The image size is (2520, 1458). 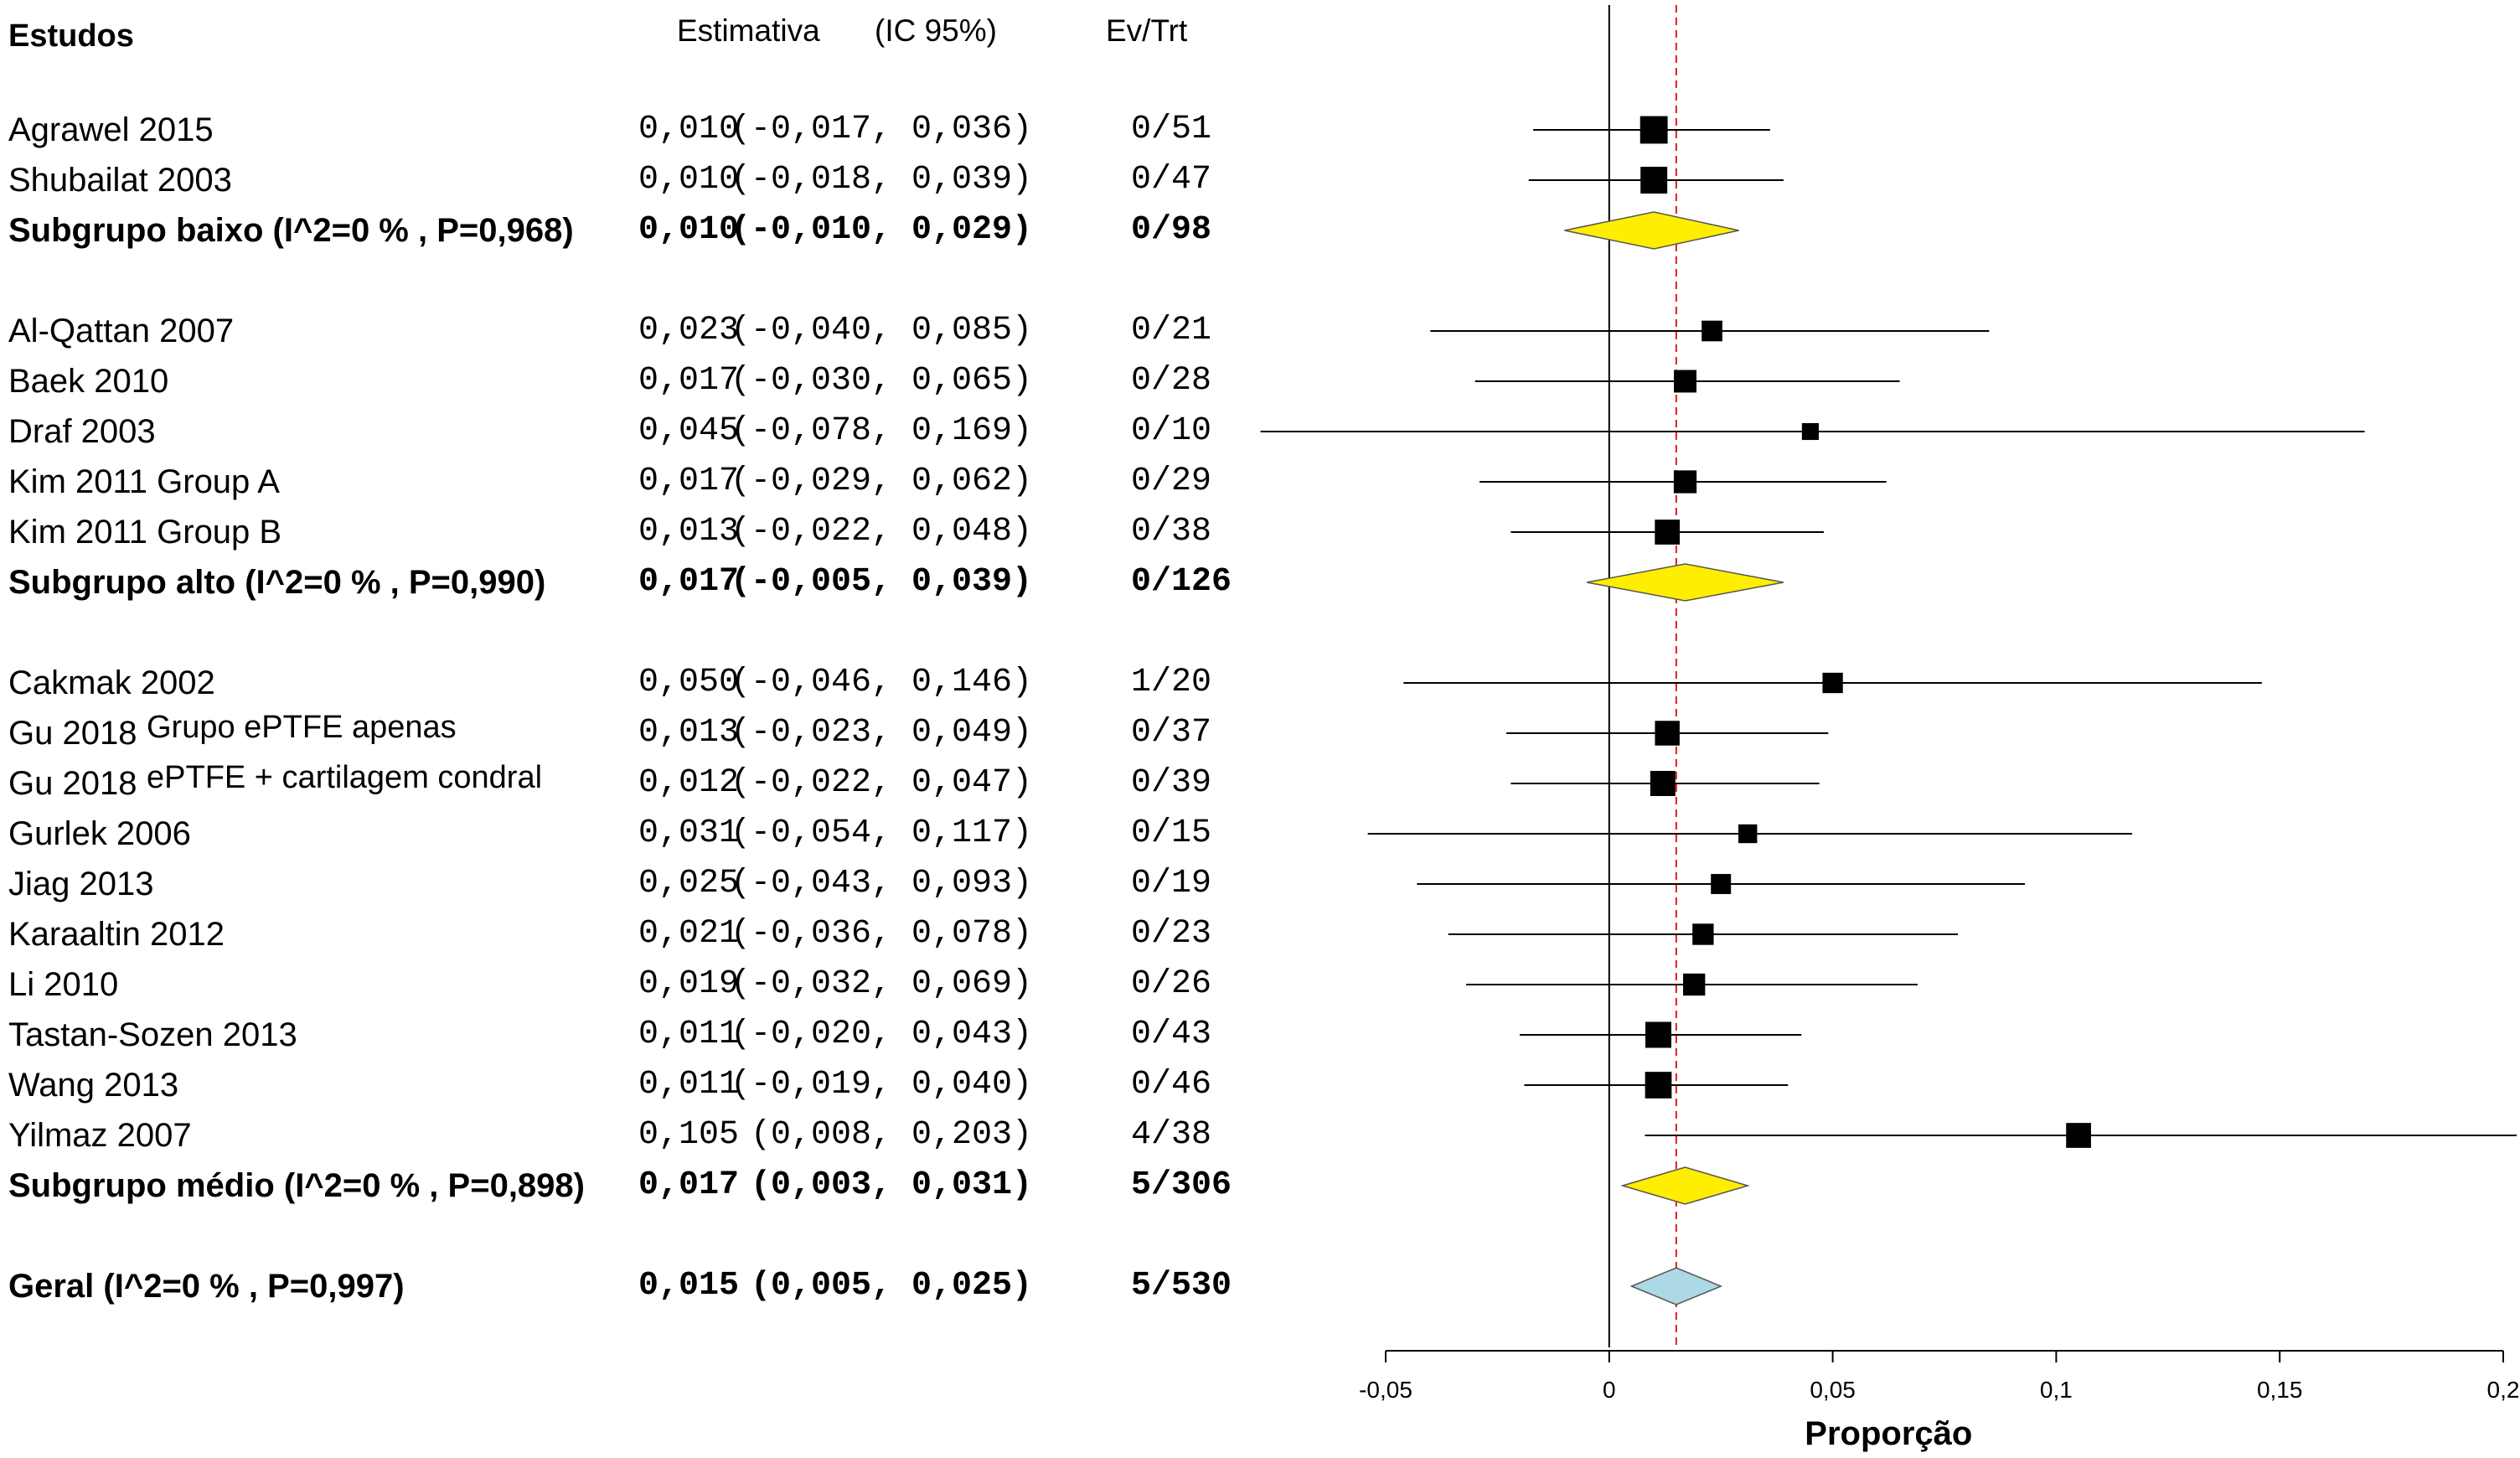 I want to click on ci-value: (0,008, 0,203), so click(x=882, y=1135).